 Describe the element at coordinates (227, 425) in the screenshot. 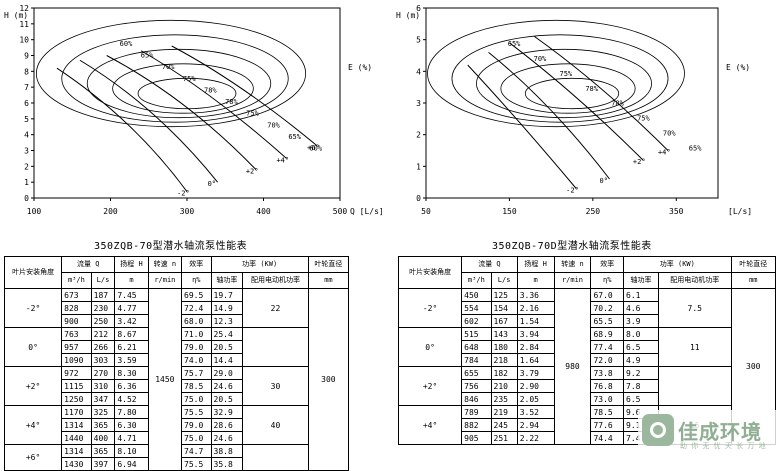

I see `table-cell: 28.6` at that location.